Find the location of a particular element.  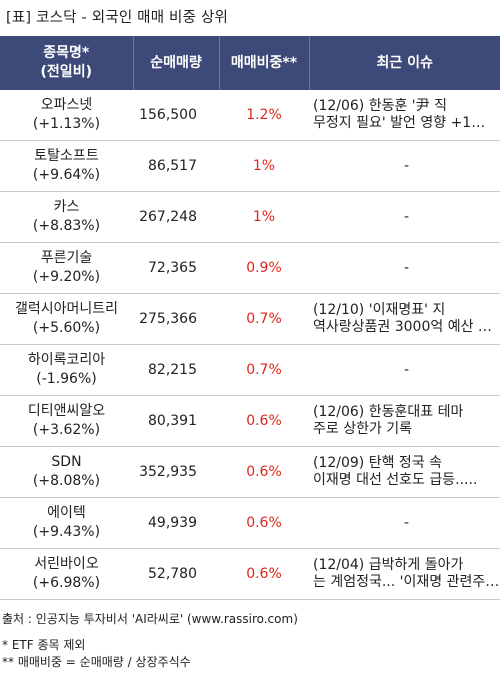

stock-name: 하이록코리아 is located at coordinates (66, 360).